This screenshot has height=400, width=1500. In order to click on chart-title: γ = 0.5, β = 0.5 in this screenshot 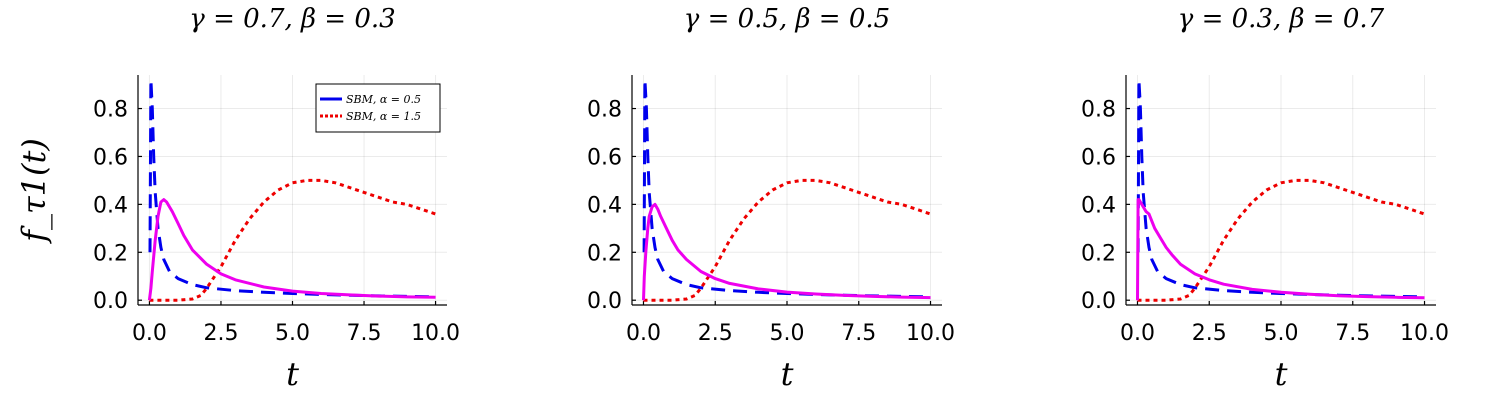, I will do `click(787, 19)`.